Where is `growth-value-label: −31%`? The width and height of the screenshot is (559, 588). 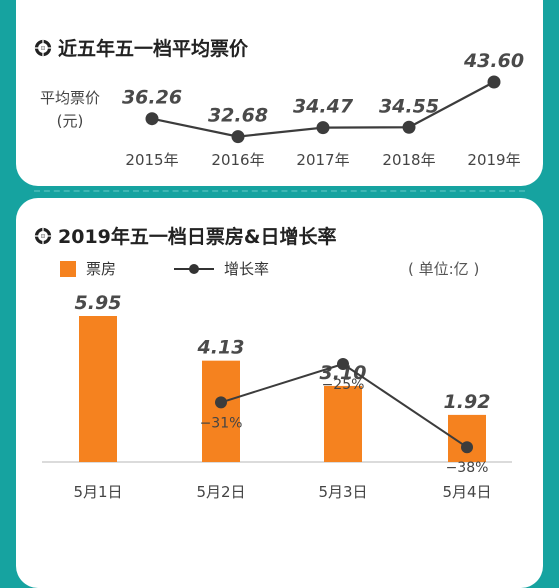
growth-value-label: −31% is located at coordinates (221, 423).